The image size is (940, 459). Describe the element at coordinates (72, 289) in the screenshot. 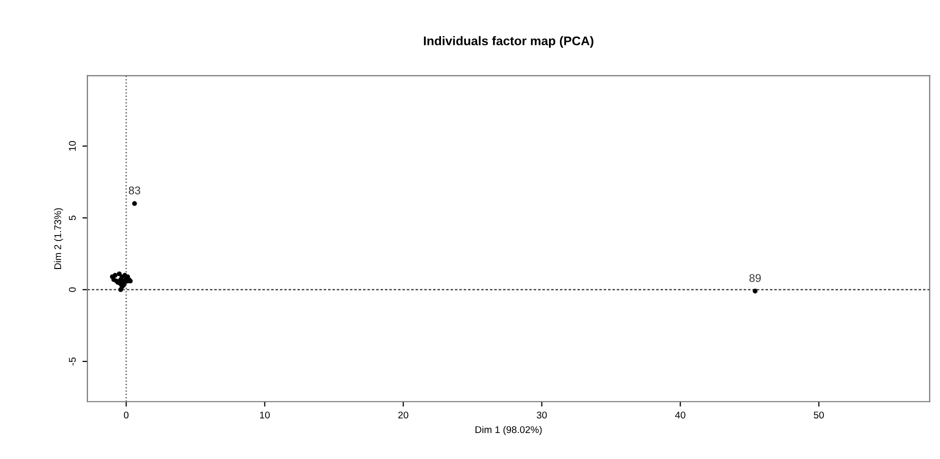

I see `y-tick-label: 0` at that location.